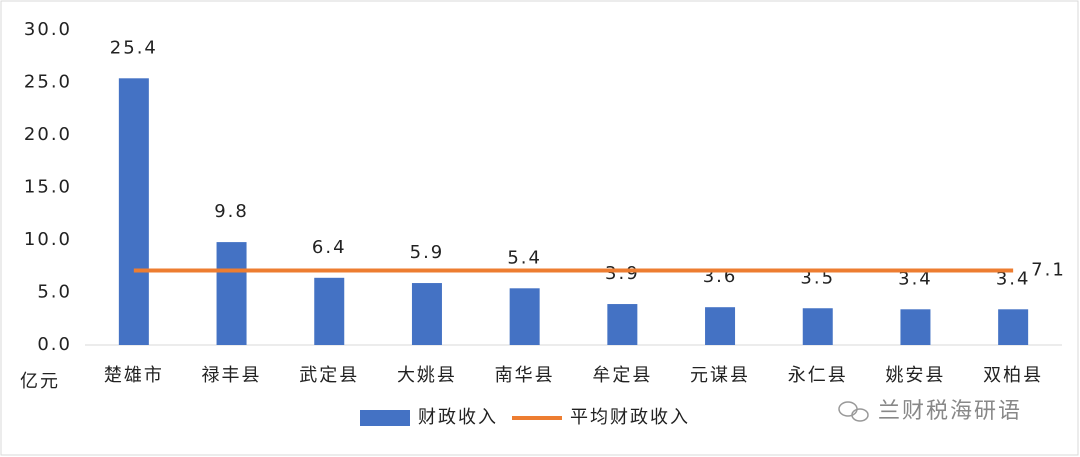 The image size is (1080, 457). I want to click on x-tick-label: 武定县, so click(329, 375).